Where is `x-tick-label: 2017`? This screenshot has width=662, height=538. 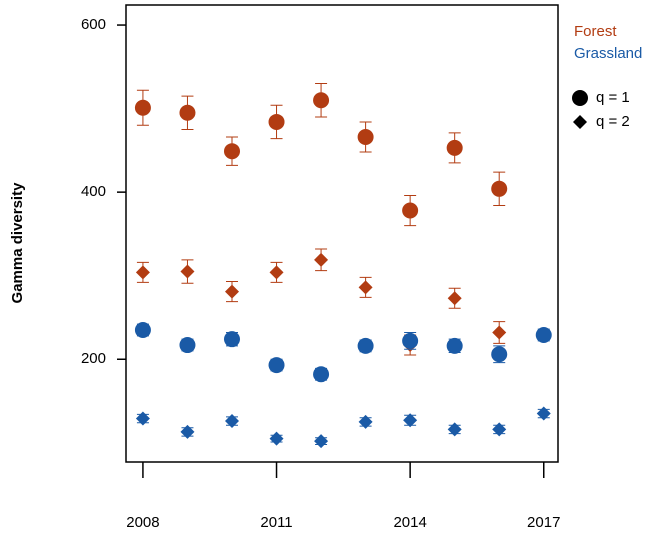 x-tick-label: 2017 is located at coordinates (543, 522).